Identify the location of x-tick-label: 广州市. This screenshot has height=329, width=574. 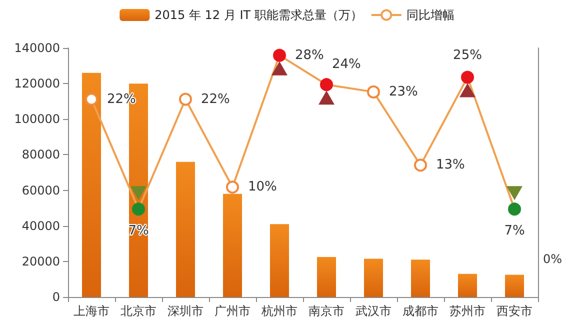
(232, 311).